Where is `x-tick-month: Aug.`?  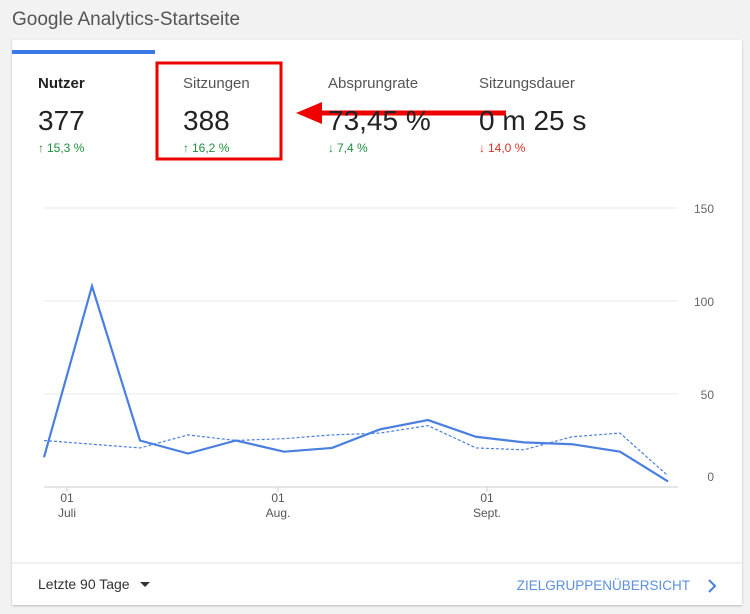 x-tick-month: Aug. is located at coordinates (278, 513).